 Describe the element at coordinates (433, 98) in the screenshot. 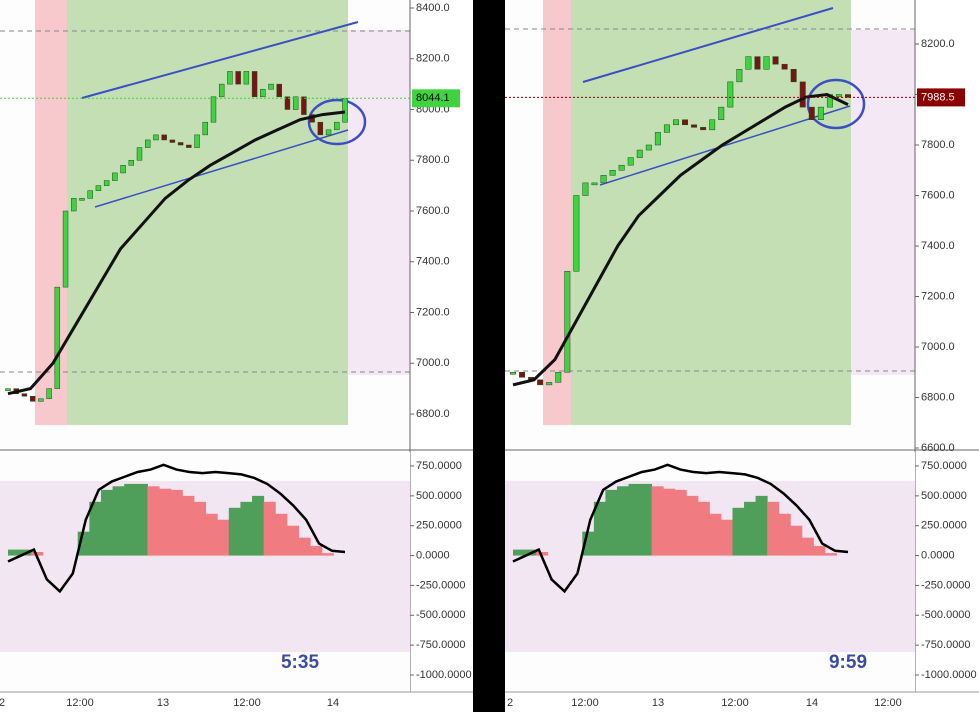

I see `last-price-label: 8044.1` at that location.